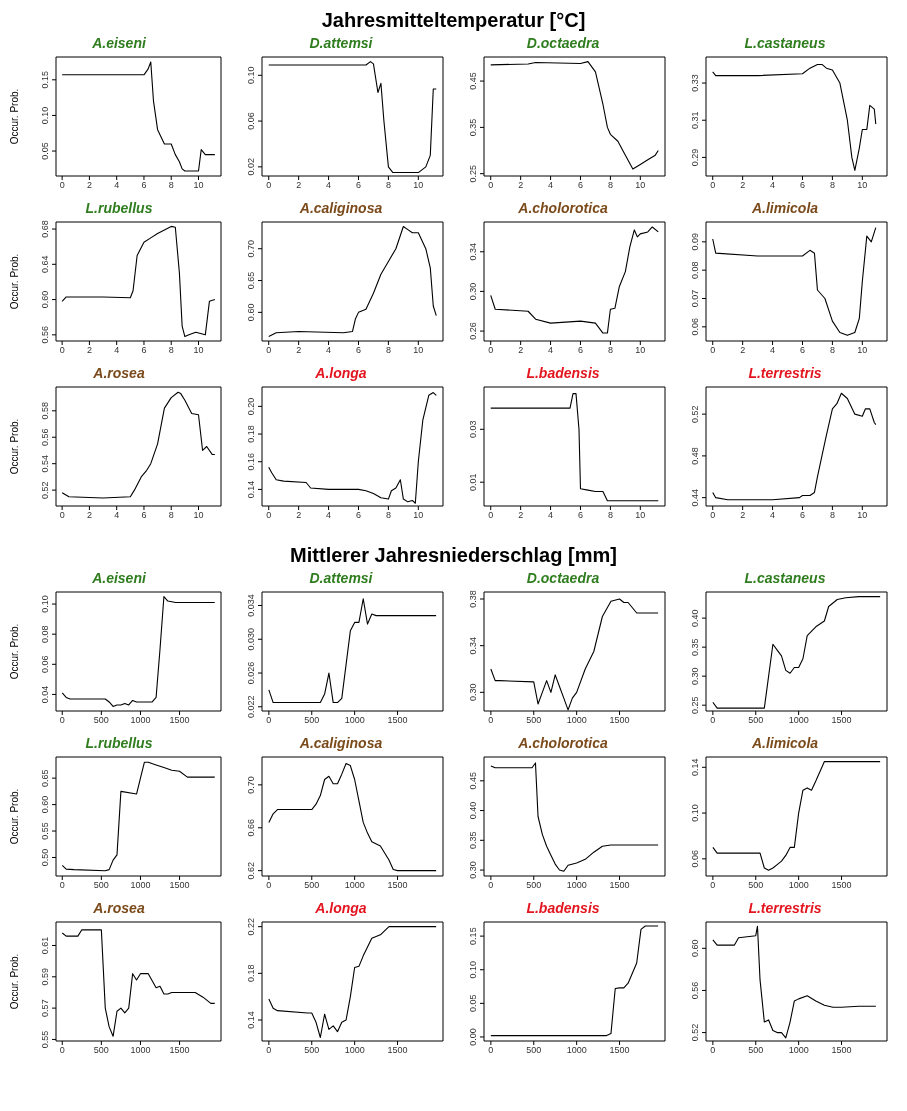  Describe the element at coordinates (251, 673) in the screenshot. I see `y-tick-label: 0.026` at that location.